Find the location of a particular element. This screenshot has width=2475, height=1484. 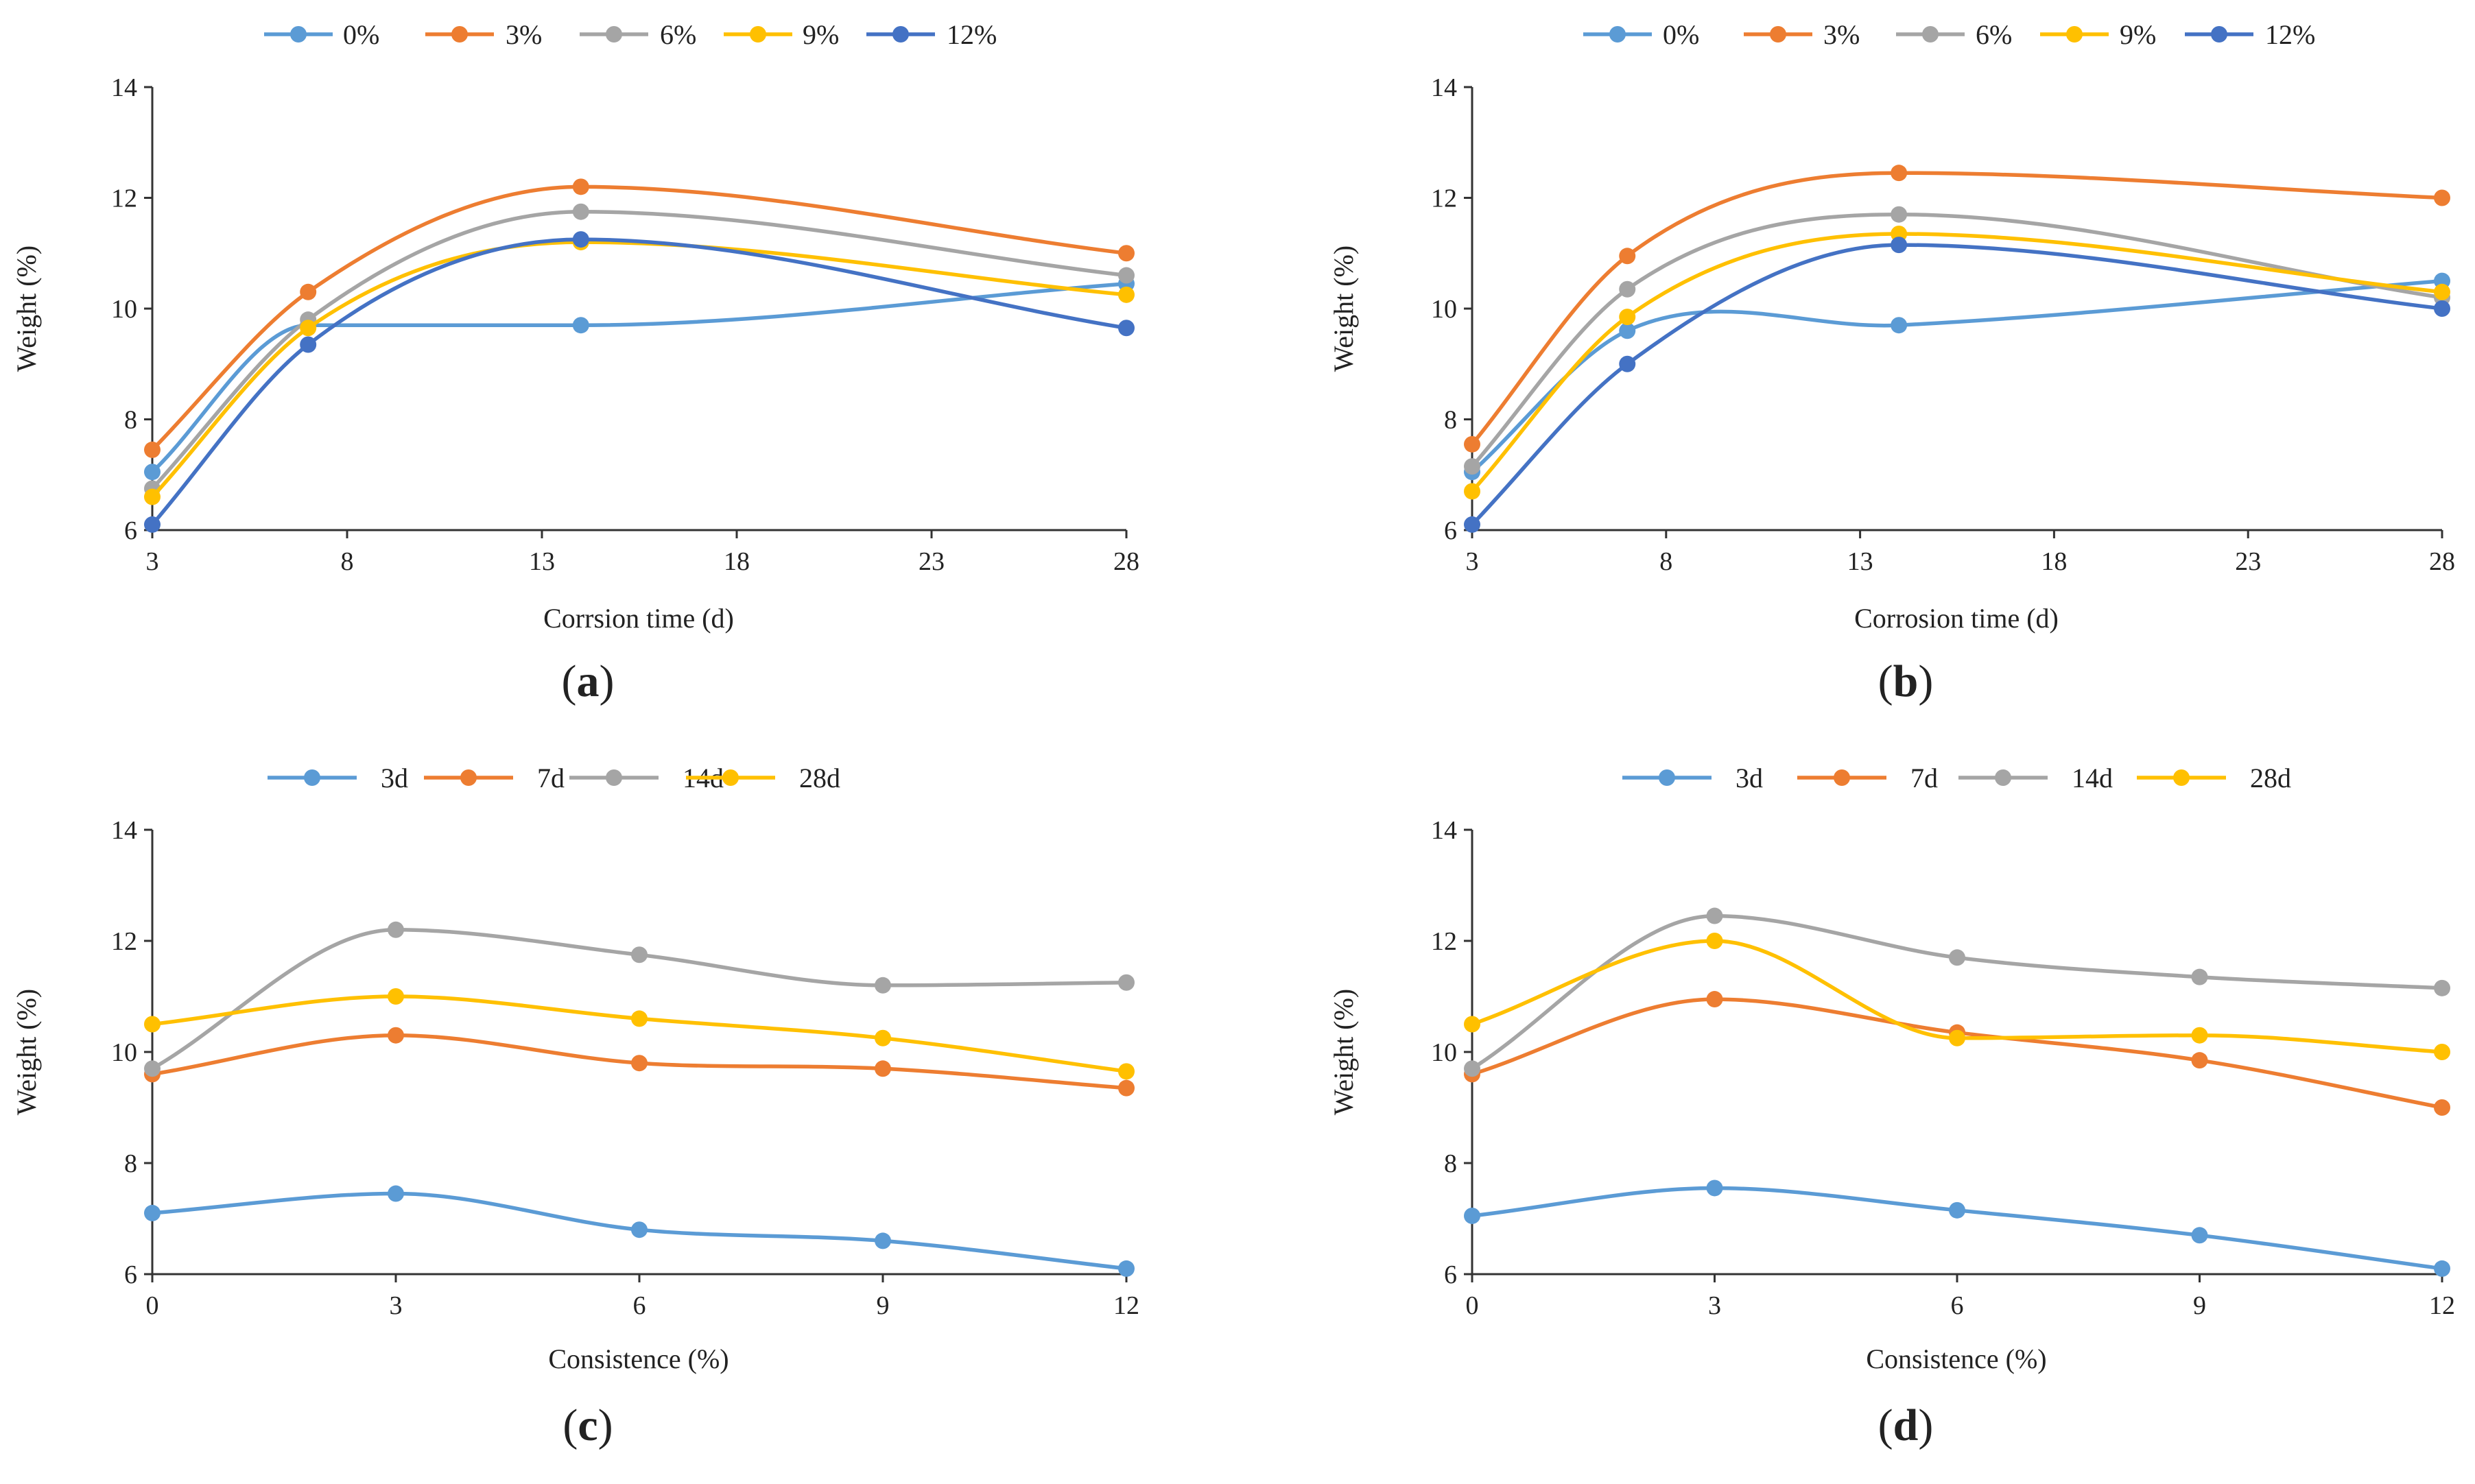

y-axis-title: Weight (%) is located at coordinates (26, 309).